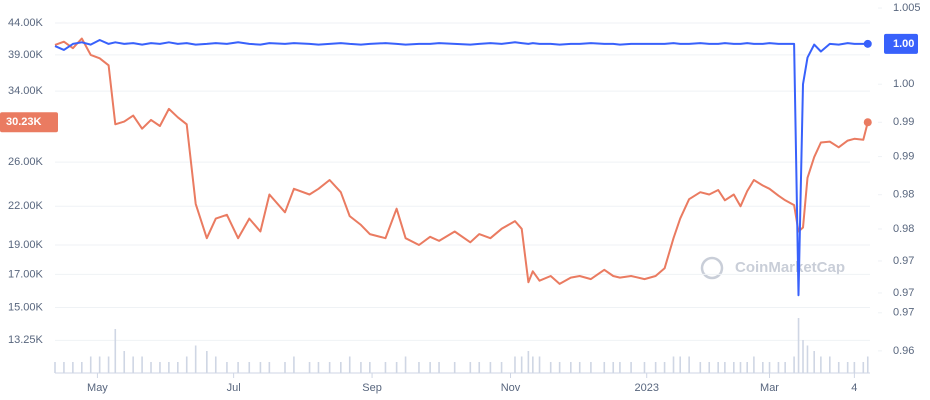  What do you see at coordinates (26, 162) in the screenshot?
I see `y-tick-label: 26.00K` at bounding box center [26, 162].